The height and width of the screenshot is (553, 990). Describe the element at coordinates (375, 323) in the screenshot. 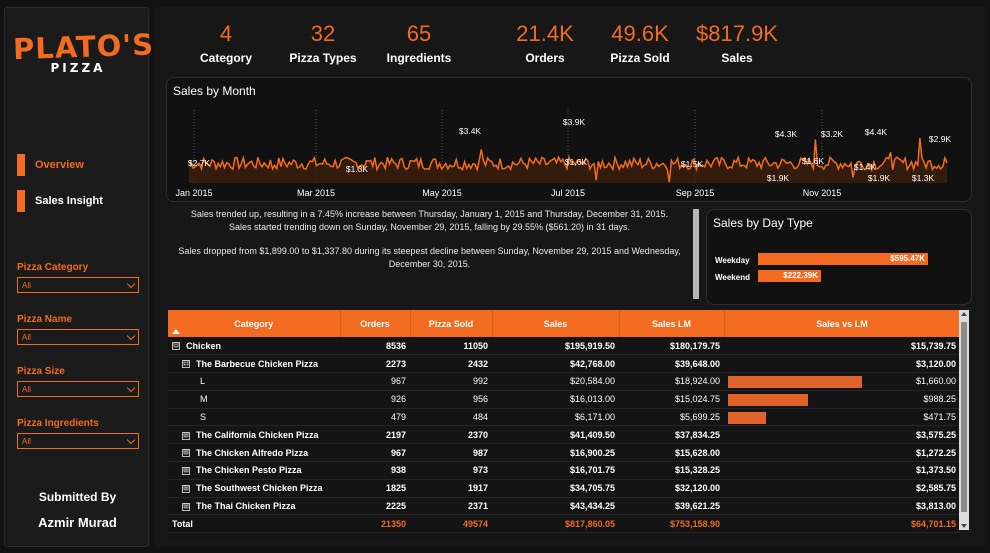

I see `header-orders: Orders` at that location.